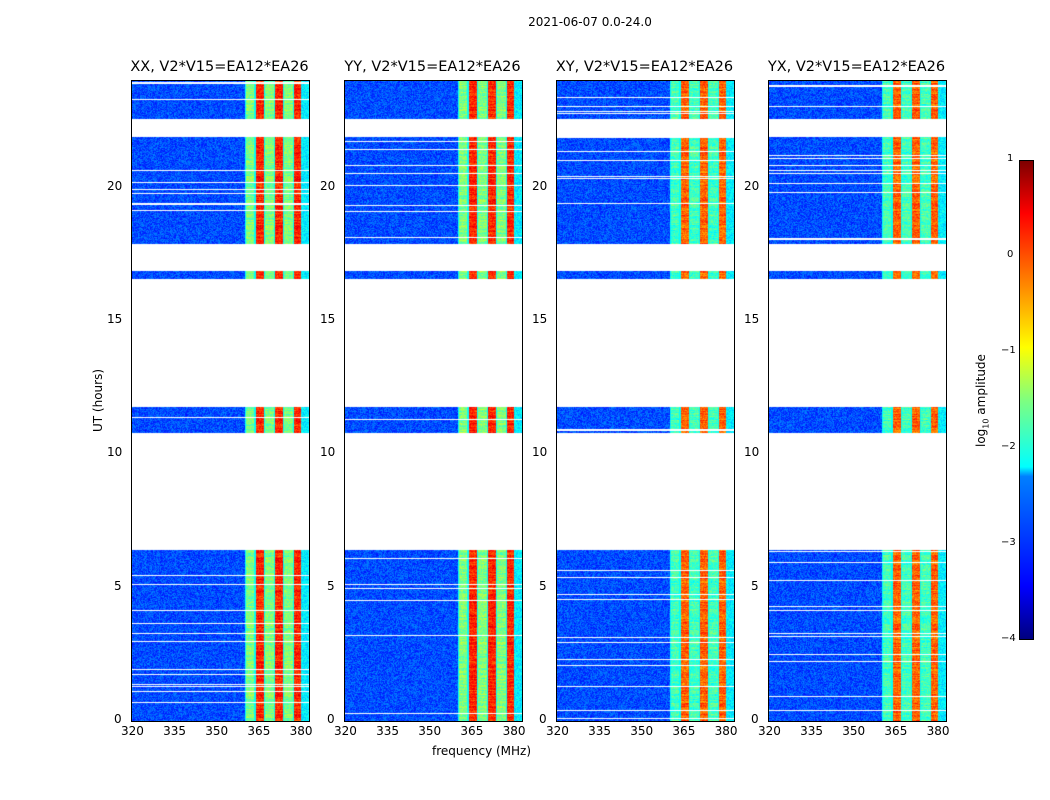 Image resolution: width=1050 pixels, height=800 pixels. Describe the element at coordinates (1010, 254) in the screenshot. I see `colorbar-tick-label: 0` at that location.